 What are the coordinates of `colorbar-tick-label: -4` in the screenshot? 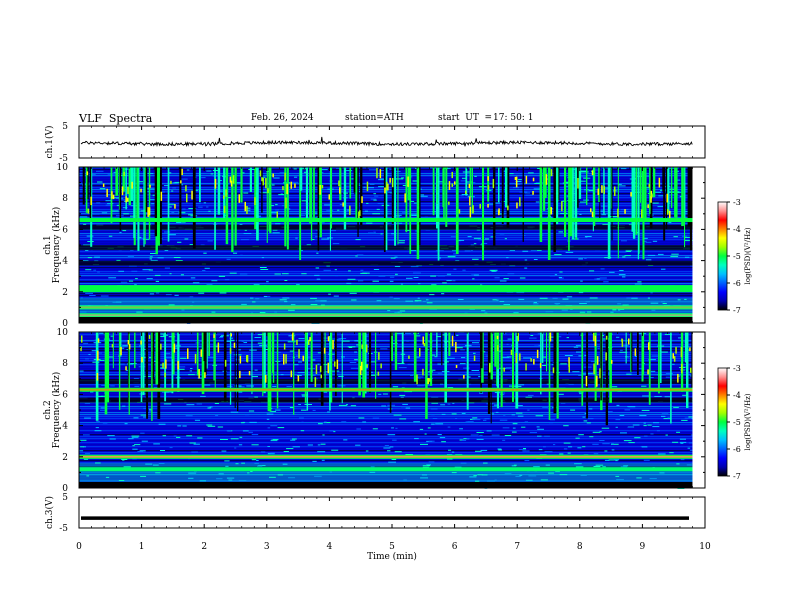 It's located at (737, 395).